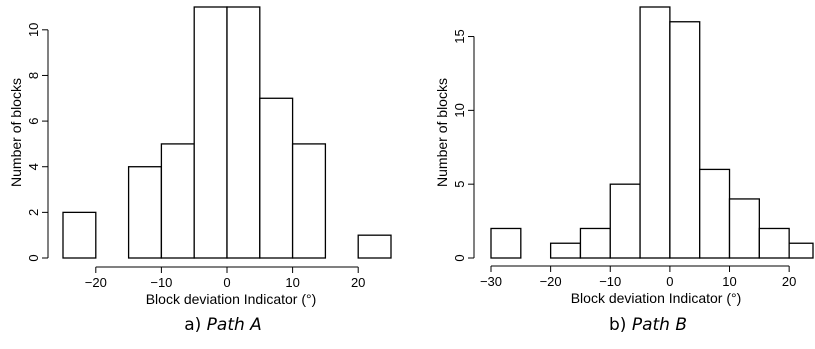  I want to click on panel-caption: a) Path A, so click(223, 325).